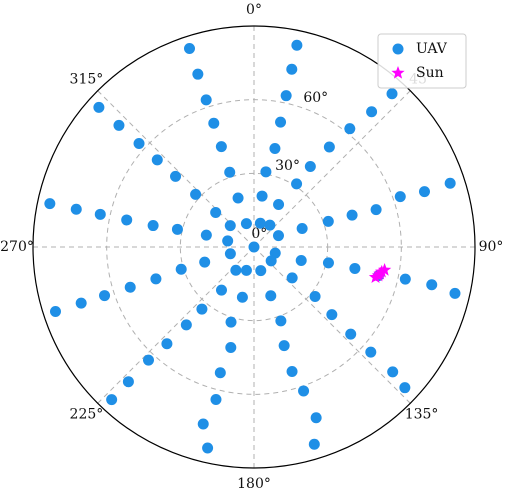  Describe the element at coordinates (254, 483) in the screenshot. I see `theta-tick-label: 180°` at that location.